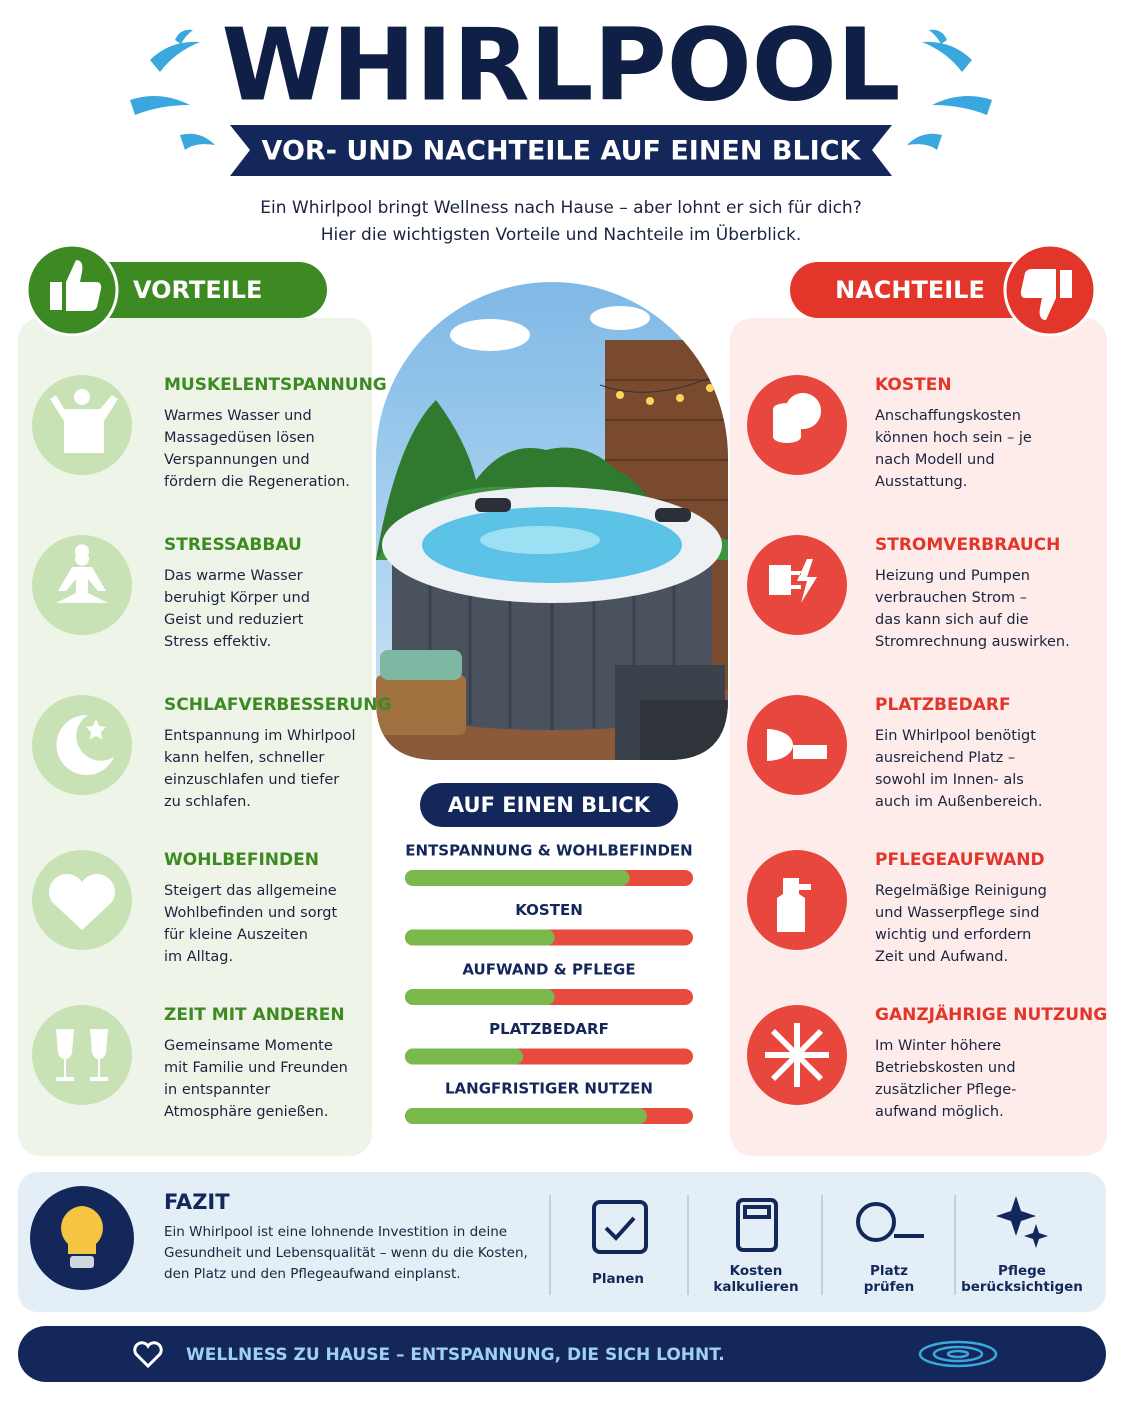 The width and height of the screenshot is (1122, 1402). What do you see at coordinates (76, 285) in the screenshot?
I see `thumb-up` at bounding box center [76, 285].